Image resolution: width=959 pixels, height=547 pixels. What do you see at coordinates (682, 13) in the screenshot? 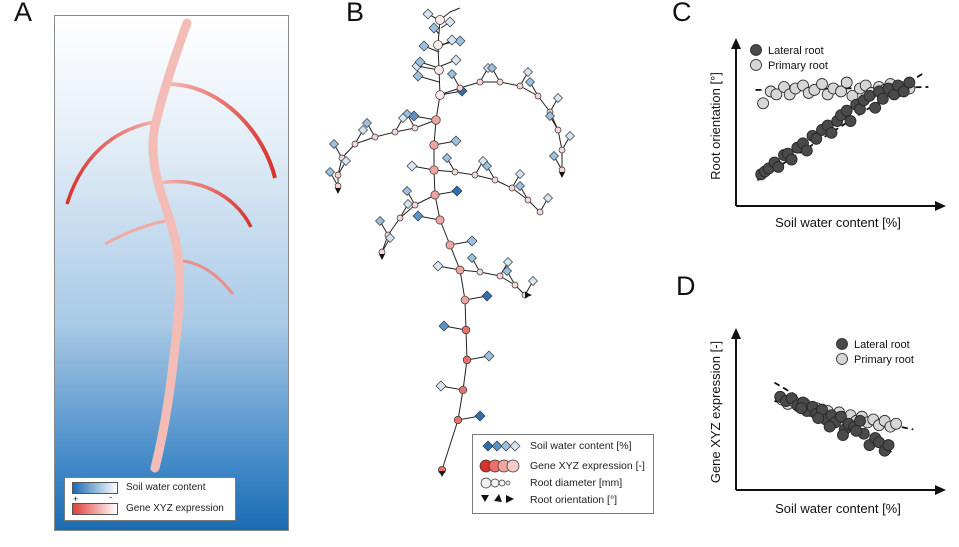
I see `panel-label-c: C` at bounding box center [682, 13].